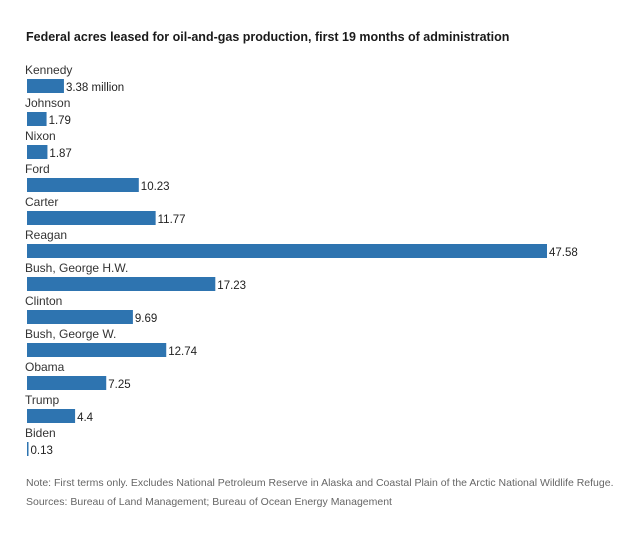  What do you see at coordinates (76, 268) in the screenshot?
I see `category-label-bush-george-h-w: Bush, George H.W.` at bounding box center [76, 268].